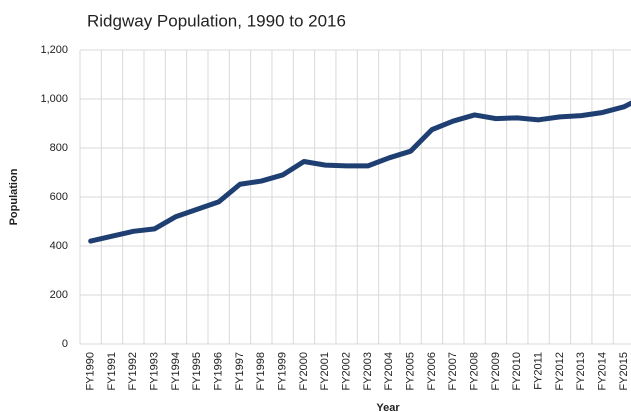  What do you see at coordinates (219, 371) in the screenshot?
I see `x-tick-label: FY1996` at bounding box center [219, 371].